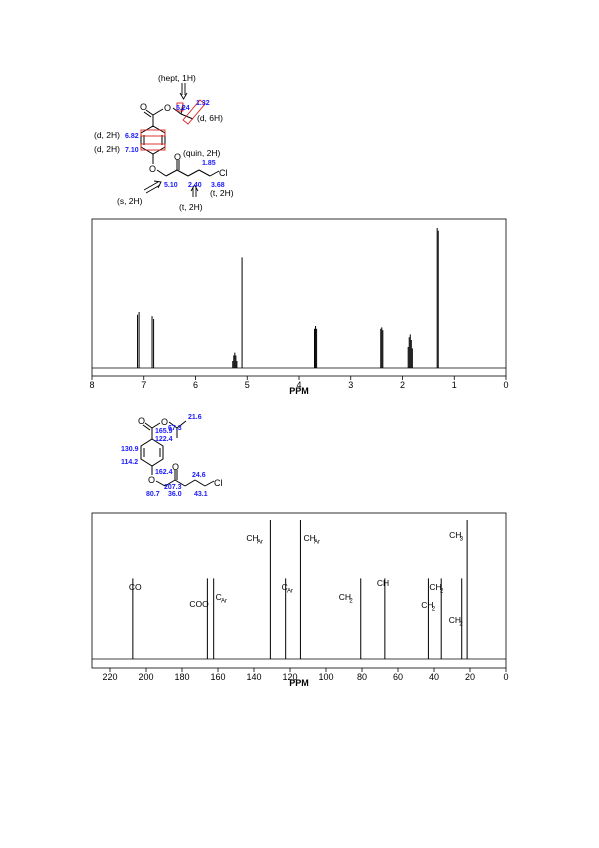  Describe the element at coordinates (300, 589) in the screenshot. I see `c-peaks` at that location.